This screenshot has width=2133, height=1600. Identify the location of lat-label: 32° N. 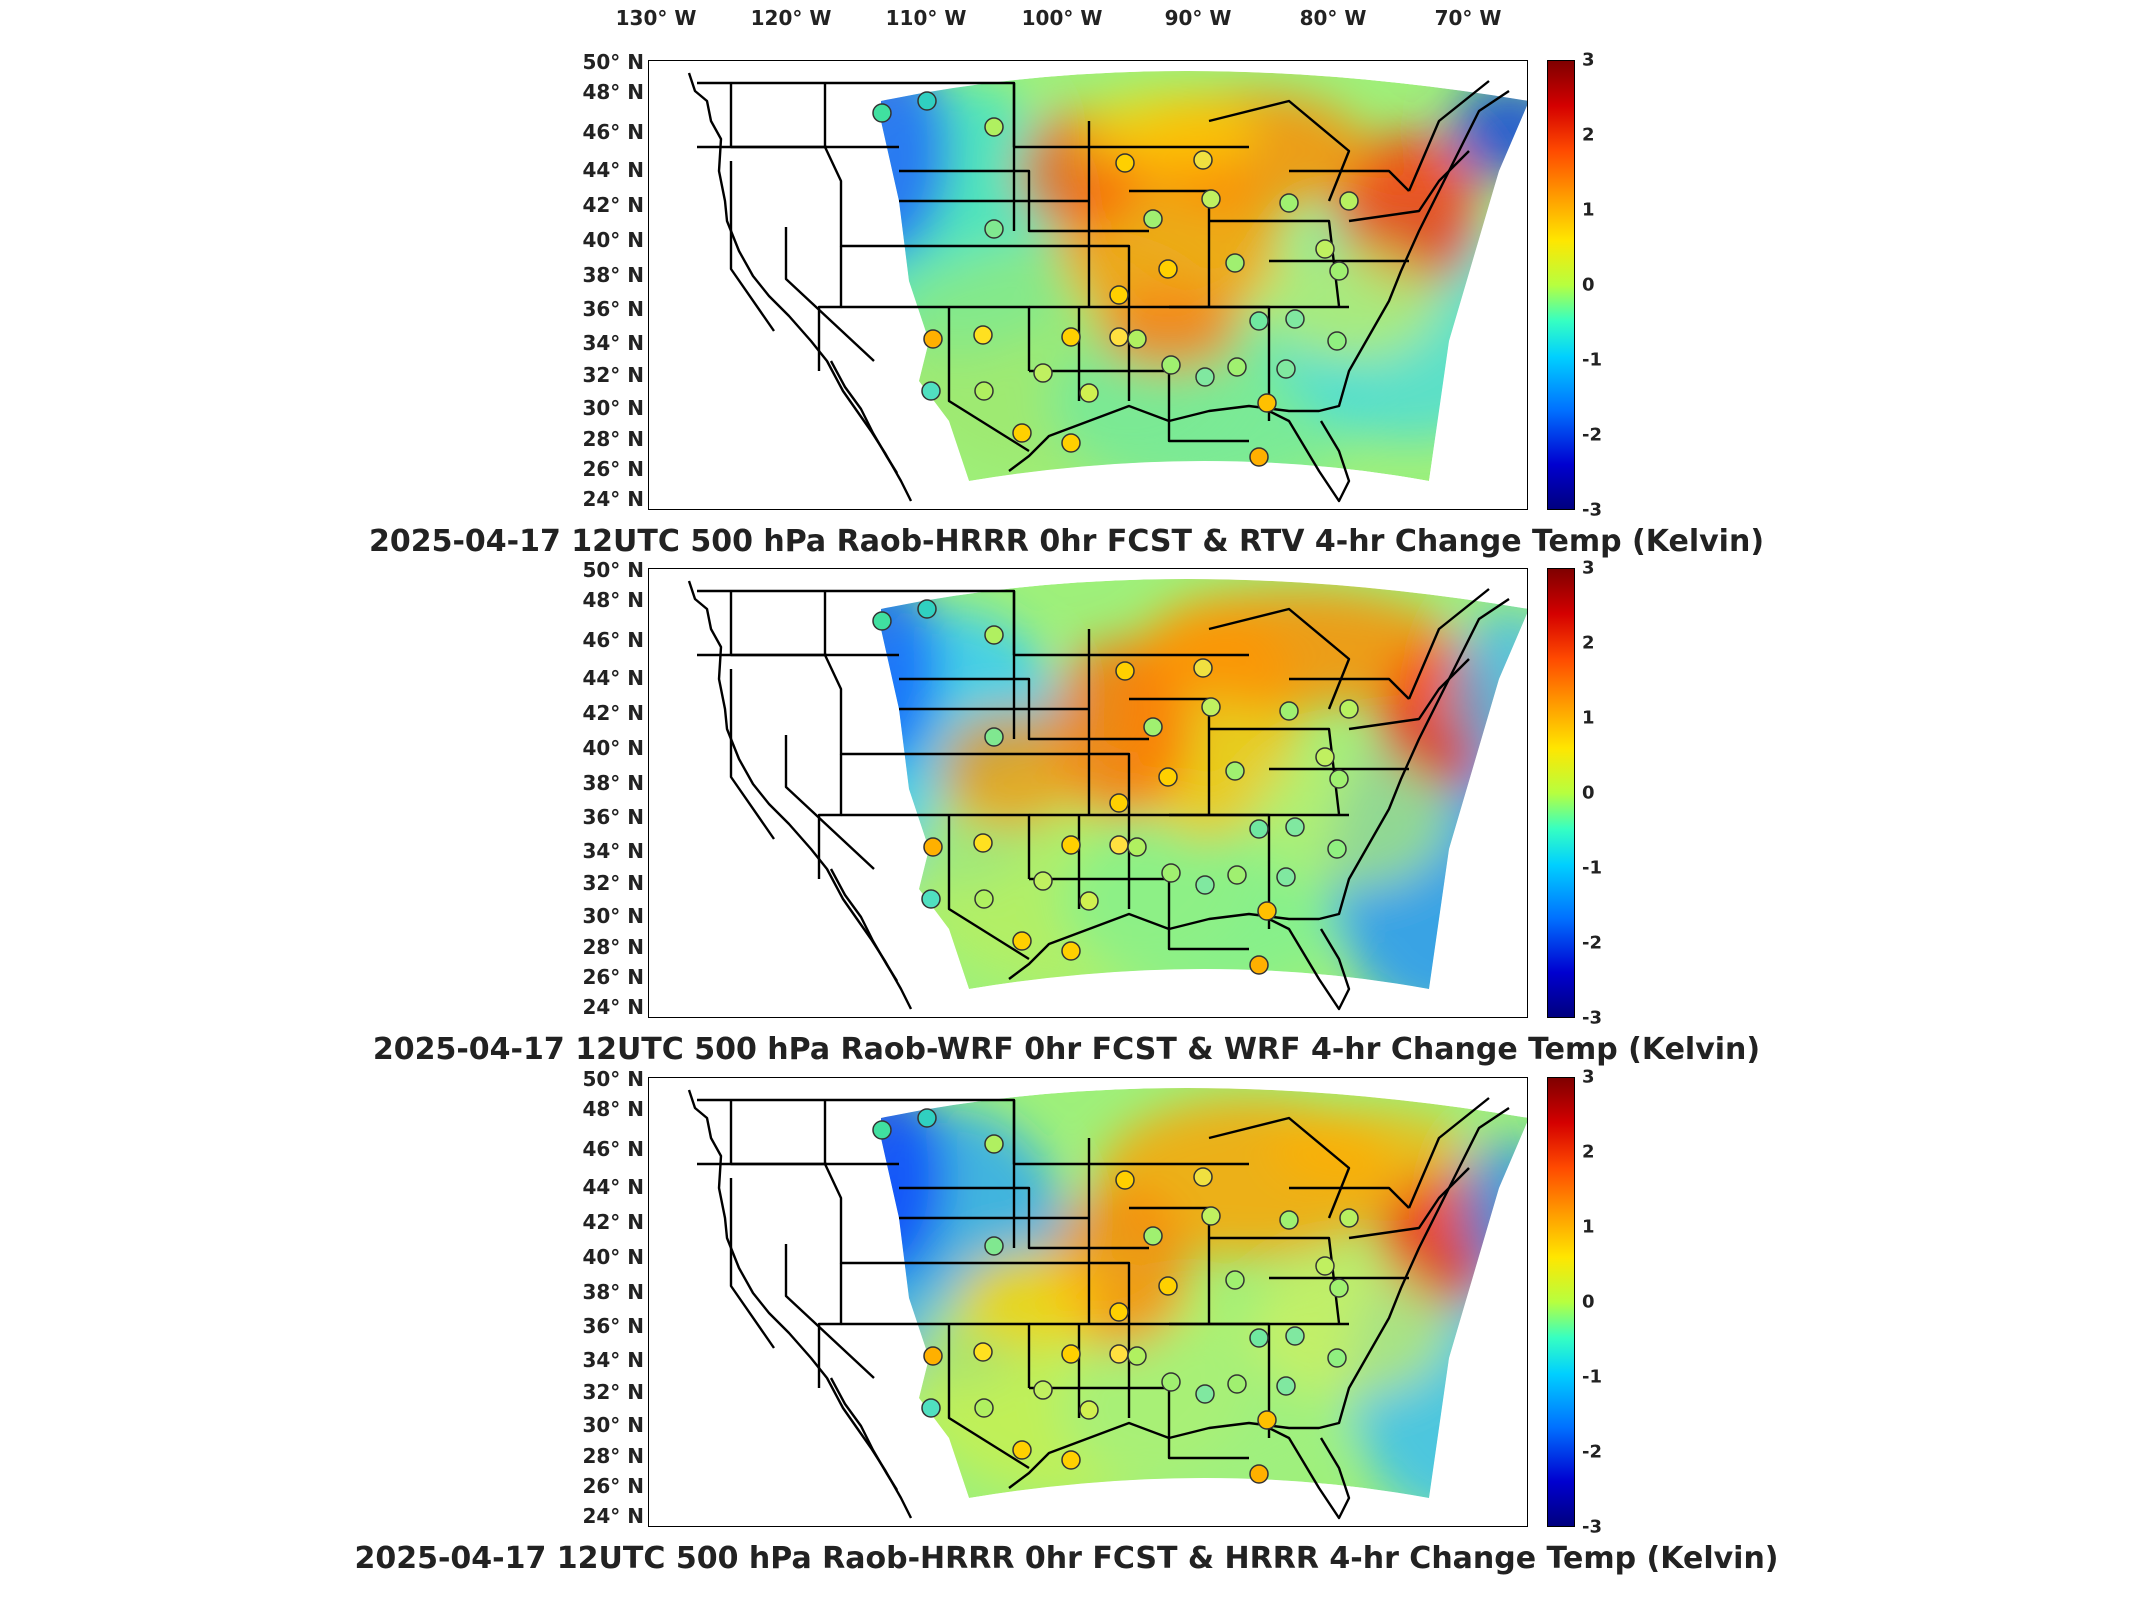
(613, 1392).